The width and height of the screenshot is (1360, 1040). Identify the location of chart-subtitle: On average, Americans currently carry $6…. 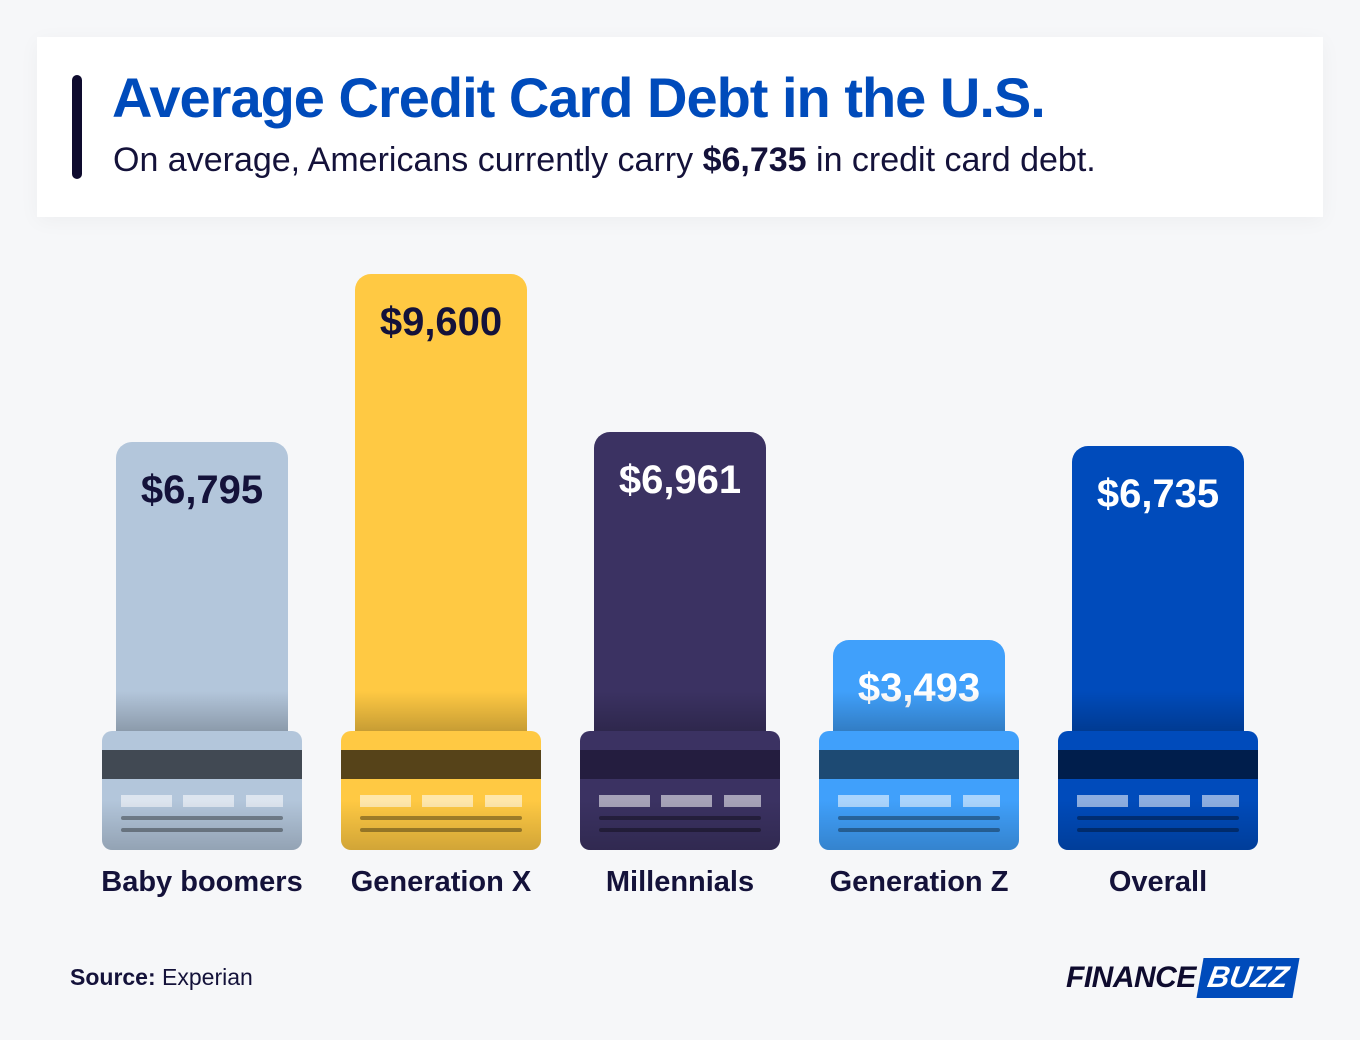
(604, 160).